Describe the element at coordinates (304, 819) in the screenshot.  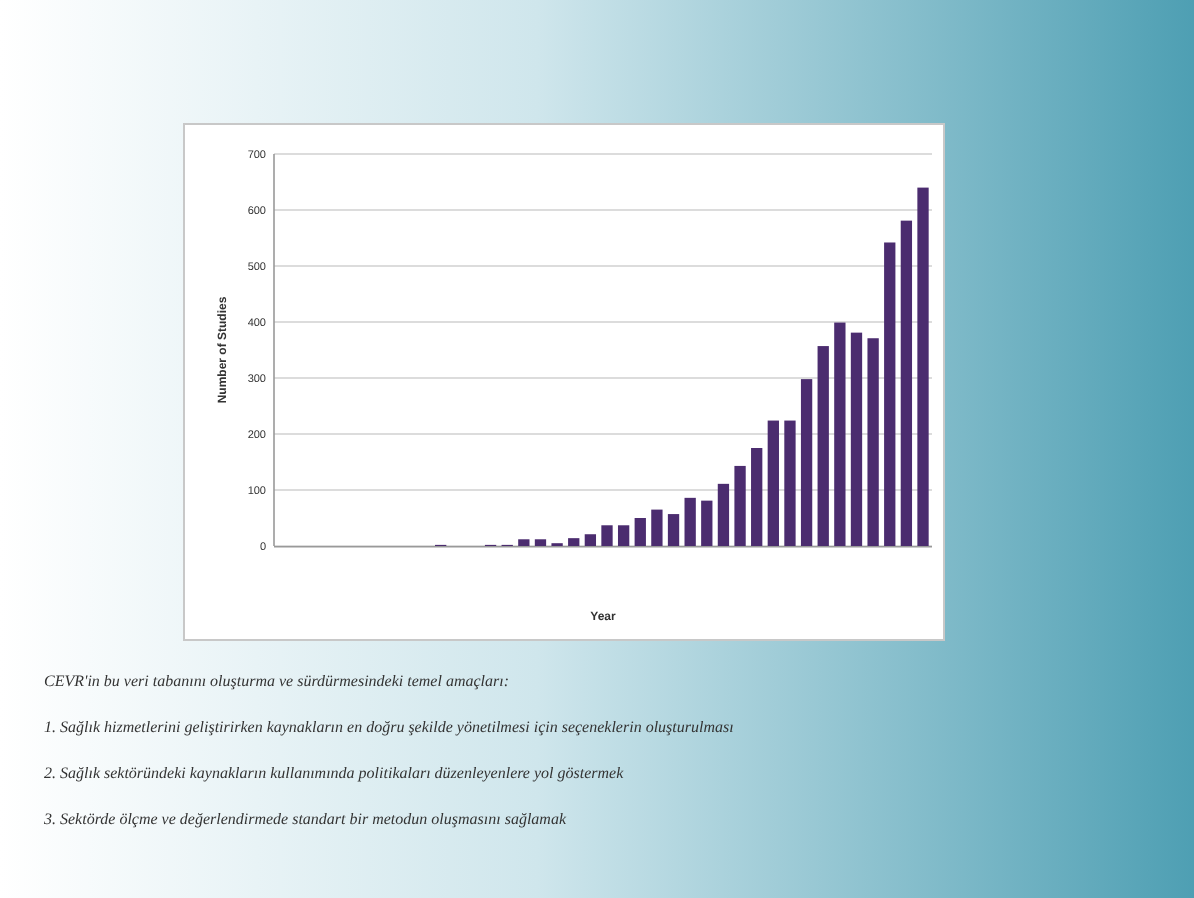
I see `text: 3. Sektörde ölçme ve değerlendirmede standart bir metodun oluşmasını sağlamak` at that location.